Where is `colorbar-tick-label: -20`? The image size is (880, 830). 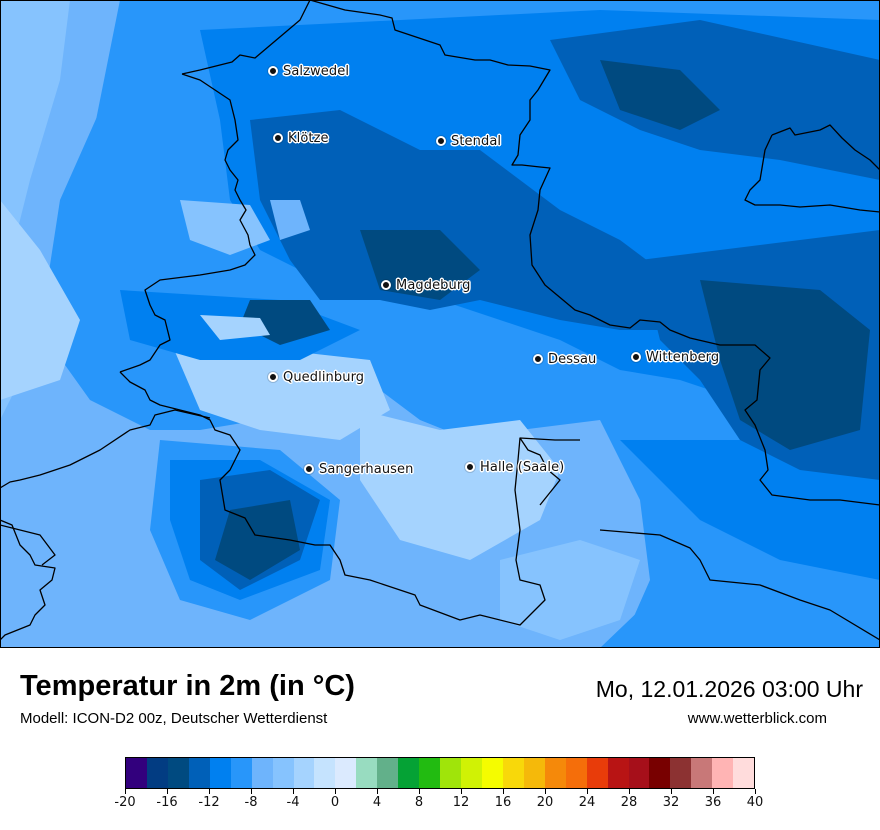 colorbar-tick-label: -20 is located at coordinates (125, 802).